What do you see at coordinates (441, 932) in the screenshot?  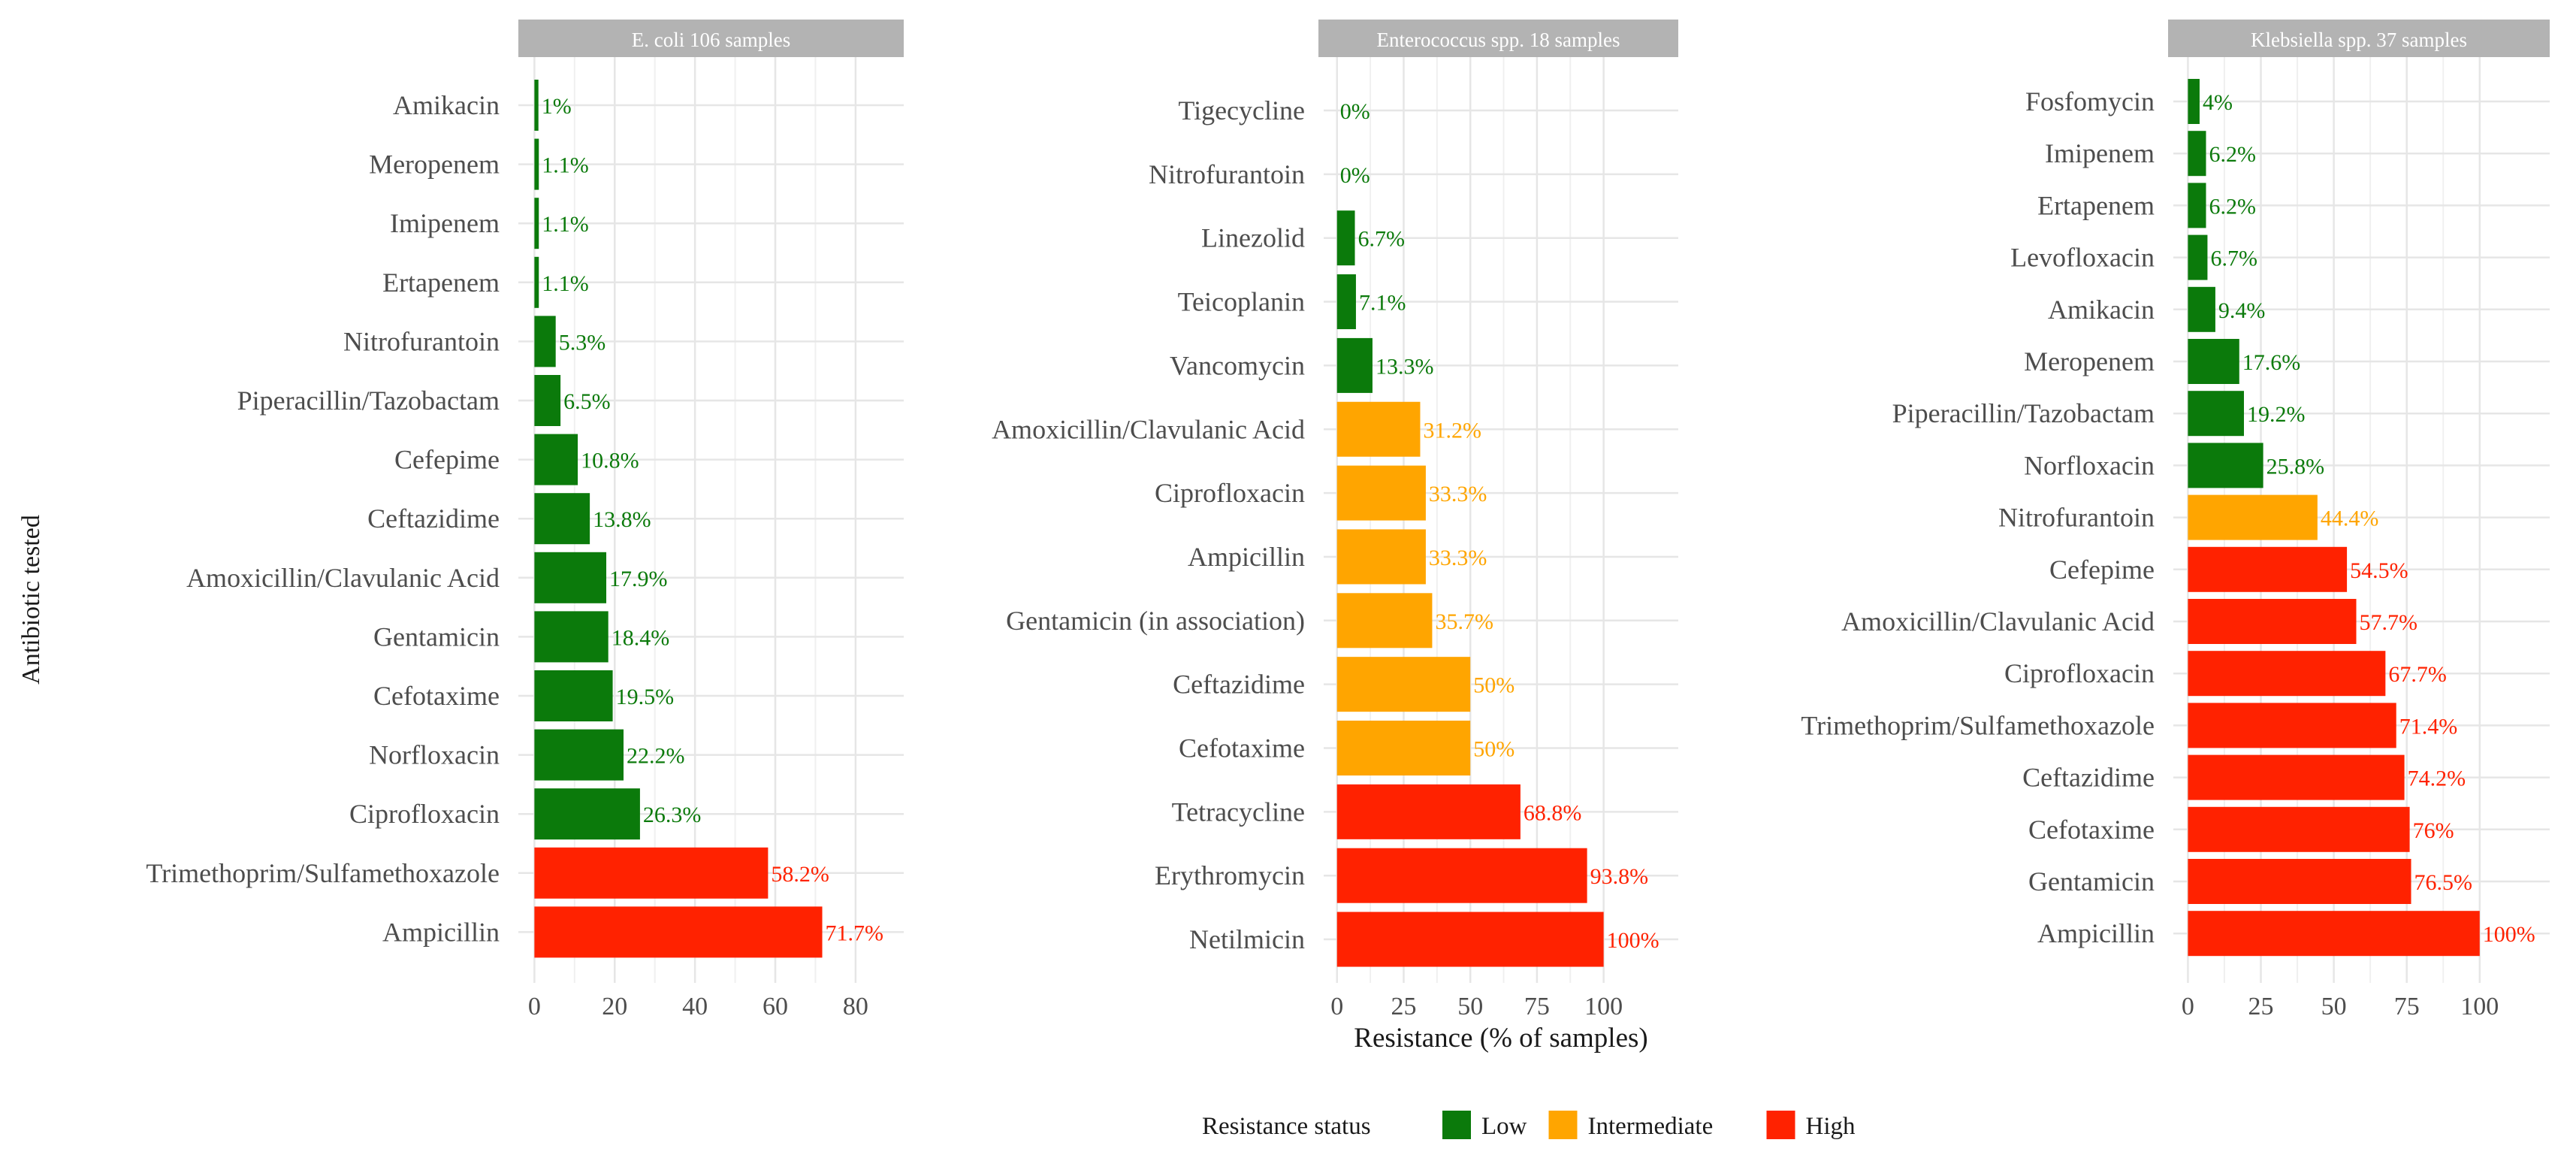 I see `category-label: Ampicillin` at bounding box center [441, 932].